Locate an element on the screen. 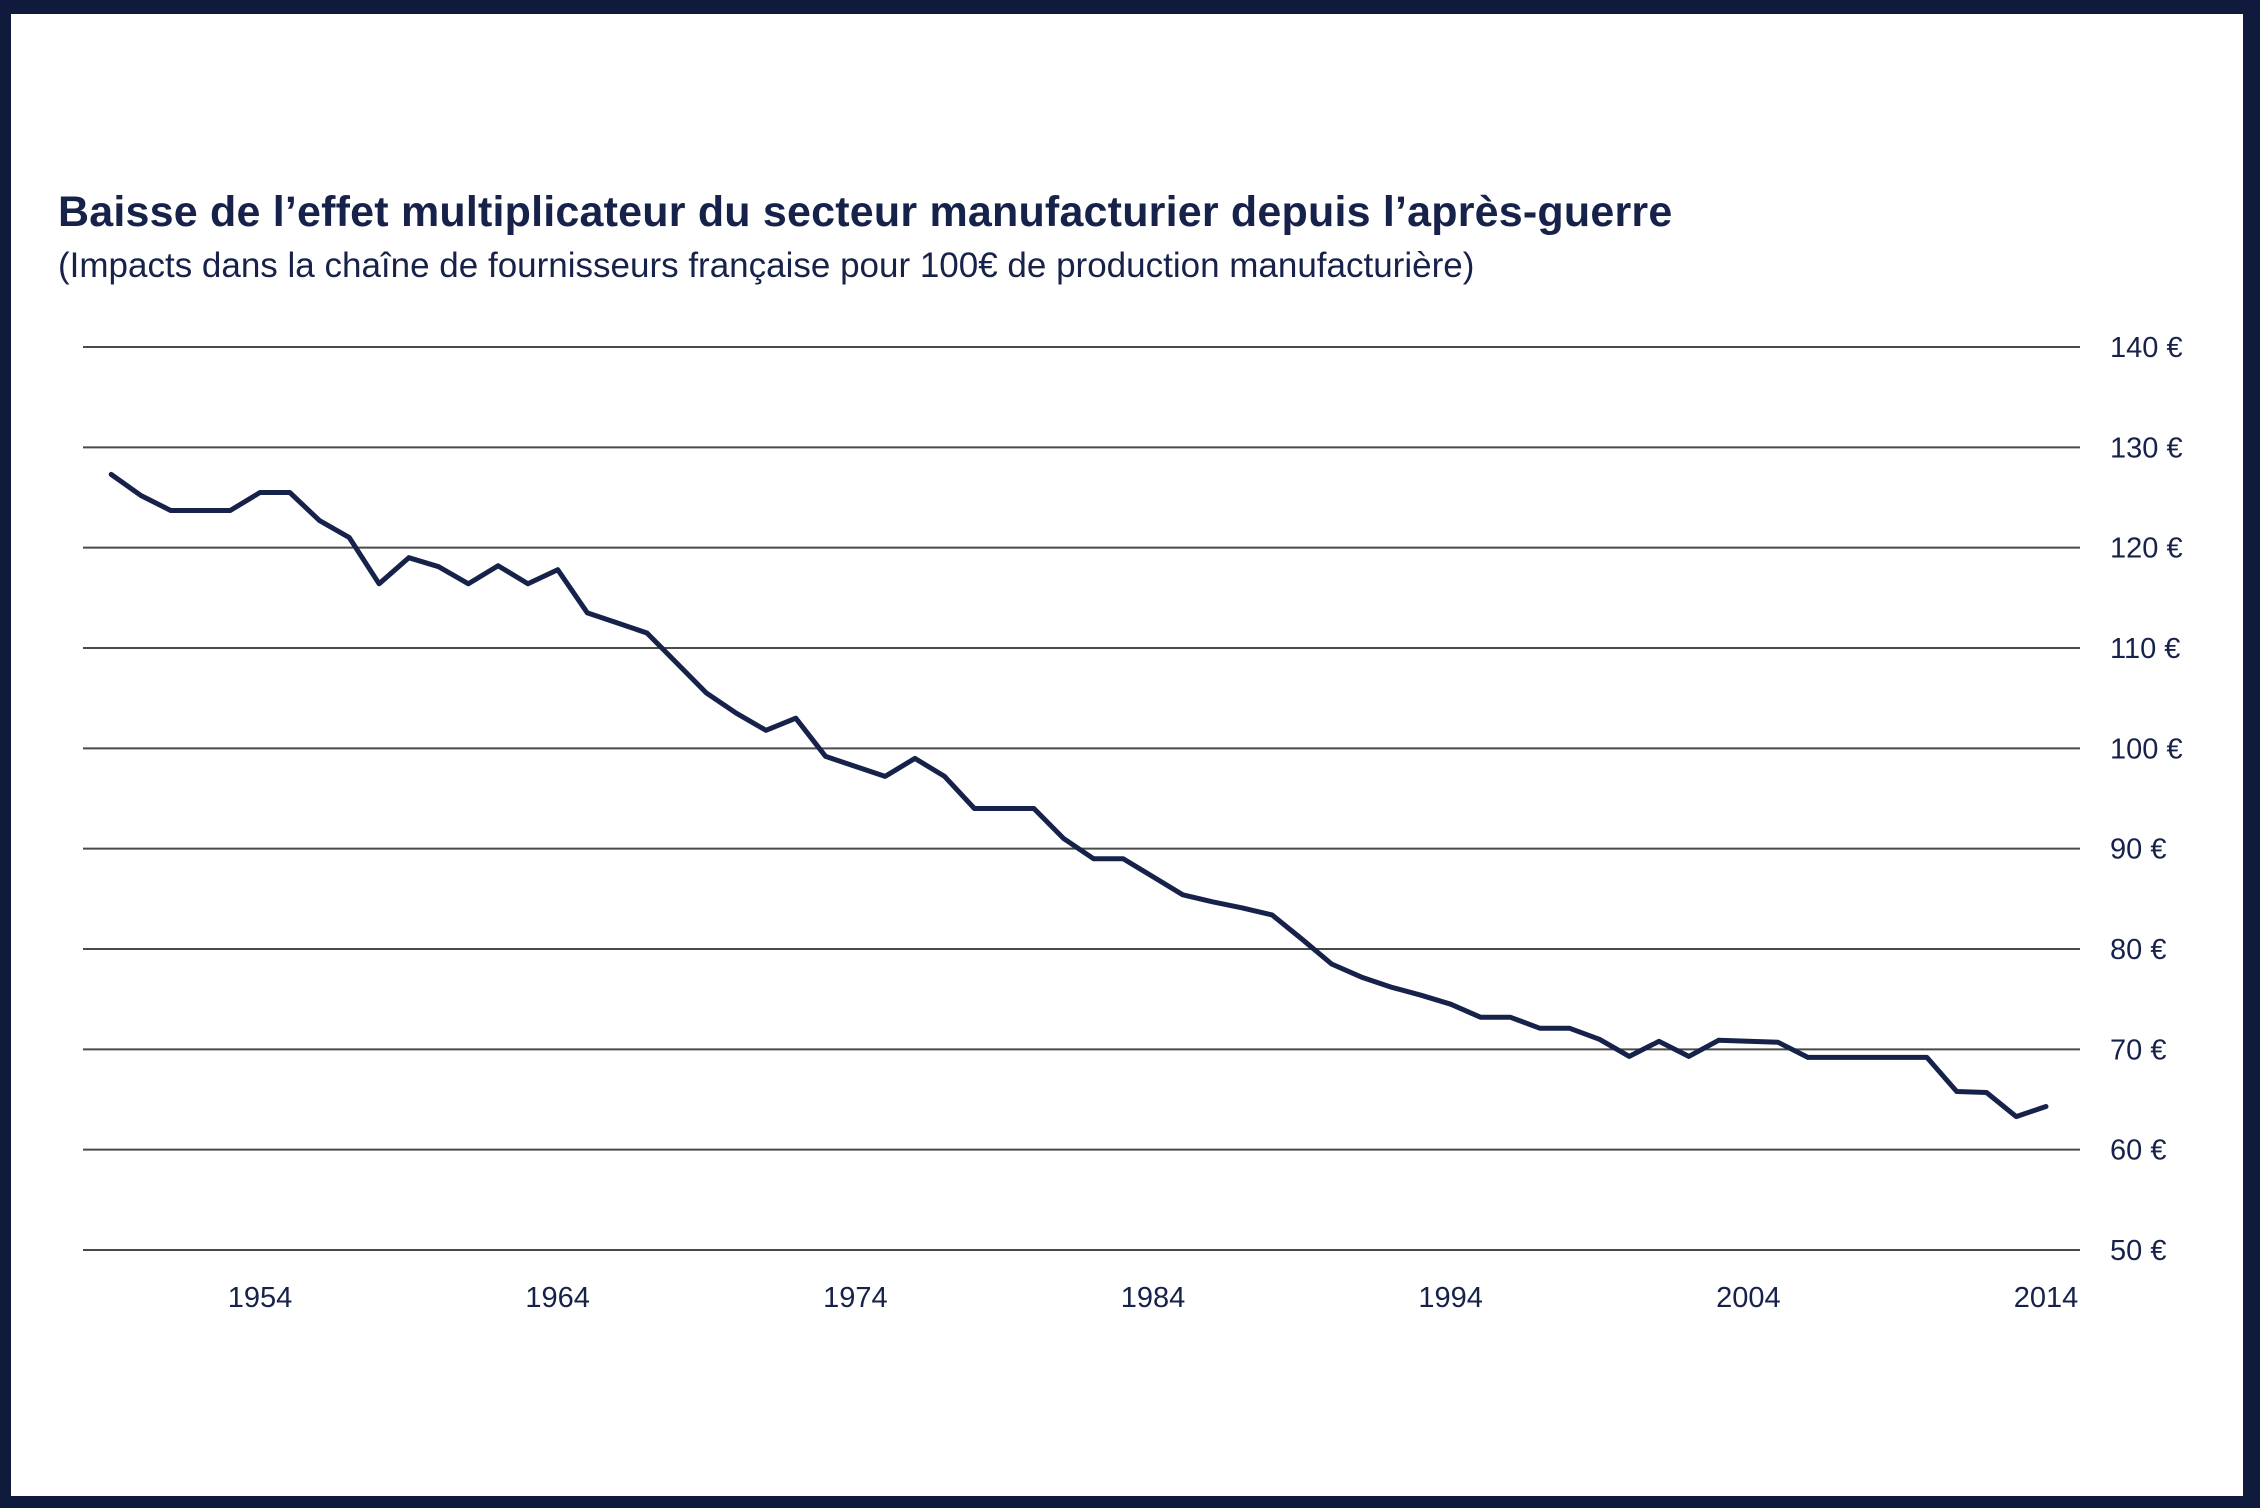 The height and width of the screenshot is (1508, 2260). y-tick-label: 70 € is located at coordinates (2138, 1050).